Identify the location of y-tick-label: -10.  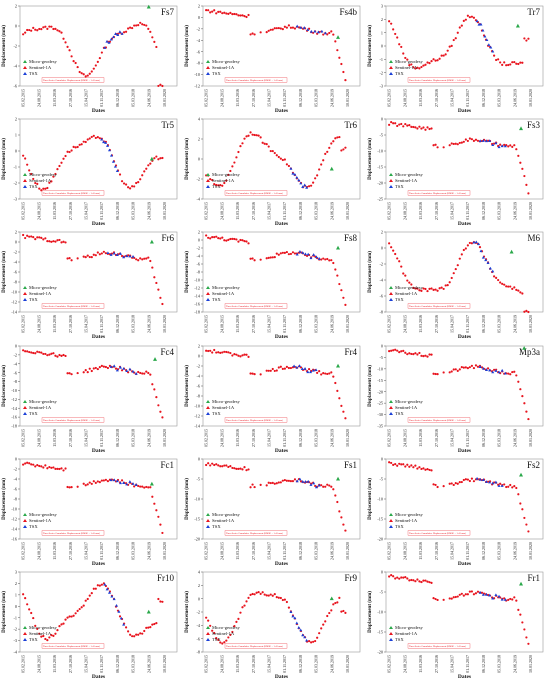
(380, 368).